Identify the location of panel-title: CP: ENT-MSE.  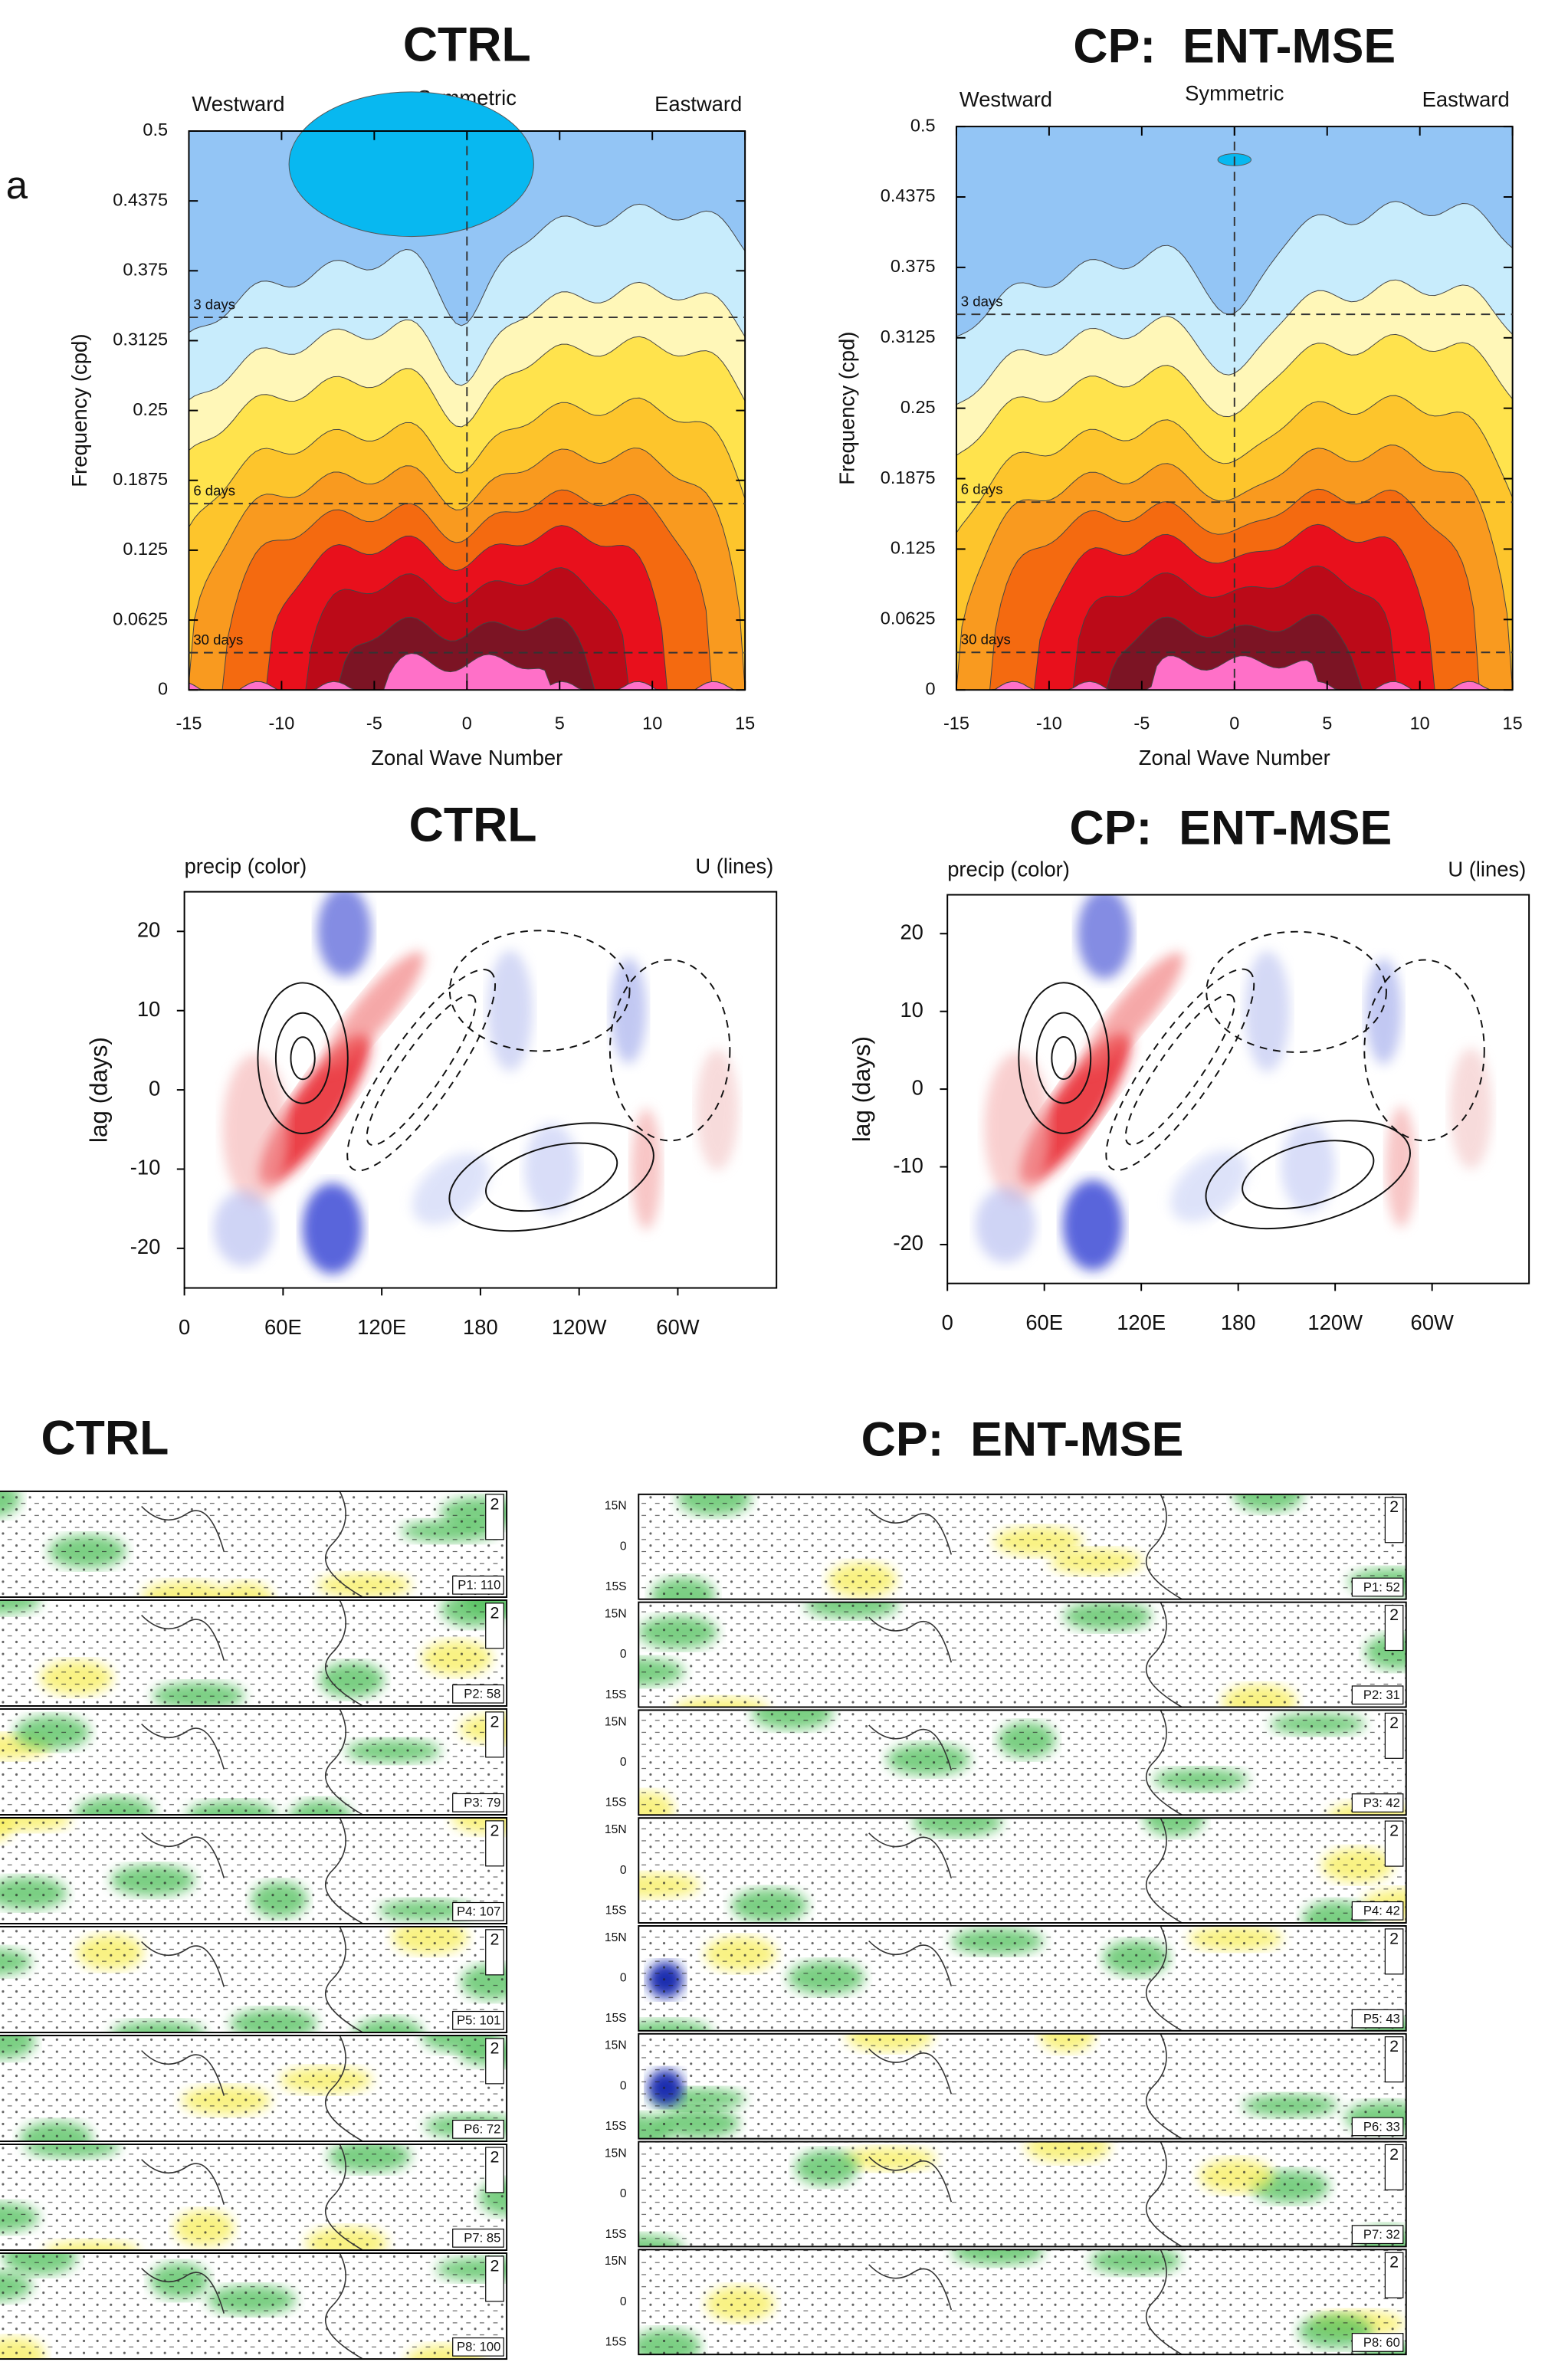
(1022, 1439).